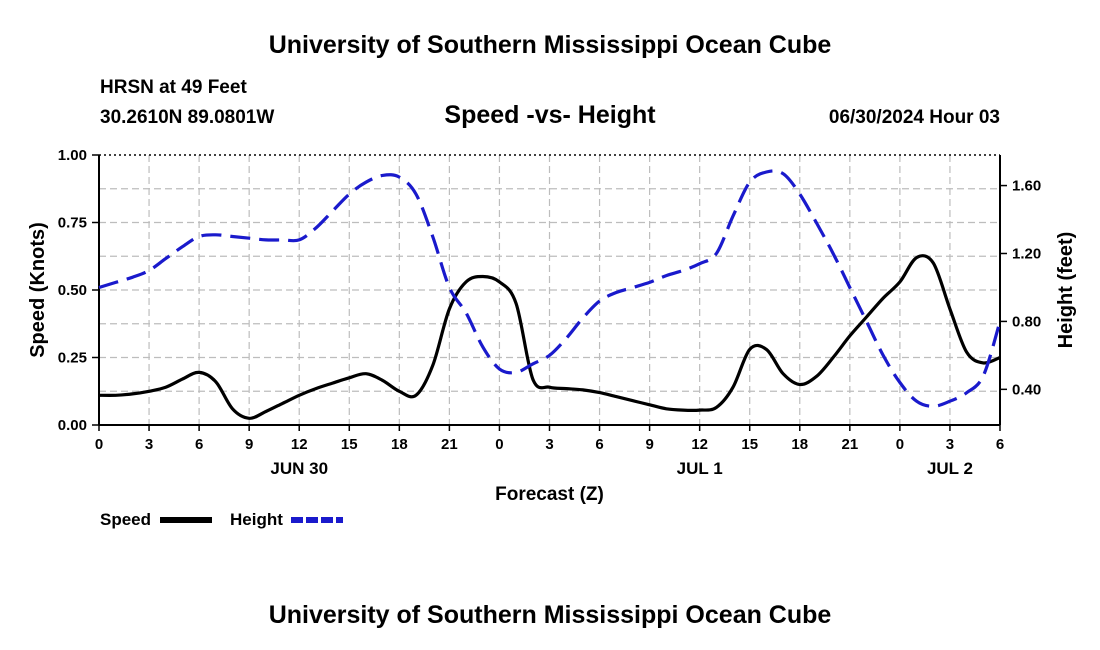  I want to click on legend-layer: Speed Height, so click(221, 519).